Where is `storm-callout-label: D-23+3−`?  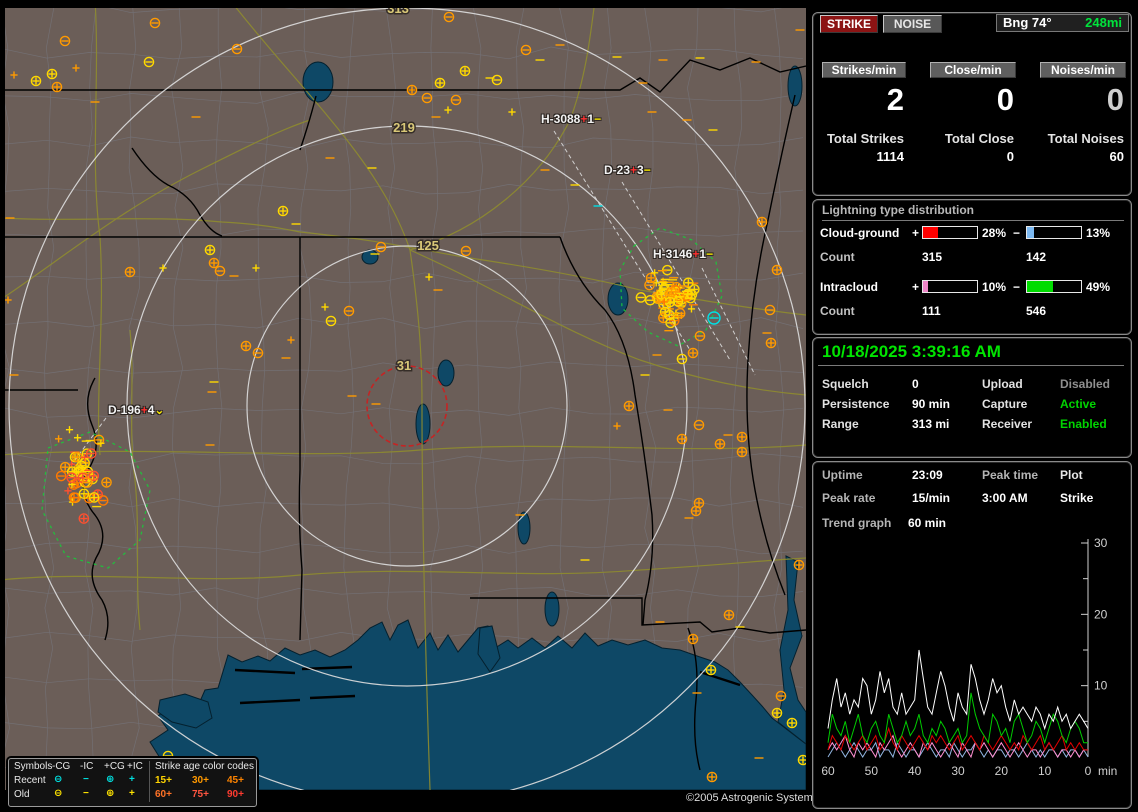
storm-callout-label: D-23+3− is located at coordinates (627, 170).